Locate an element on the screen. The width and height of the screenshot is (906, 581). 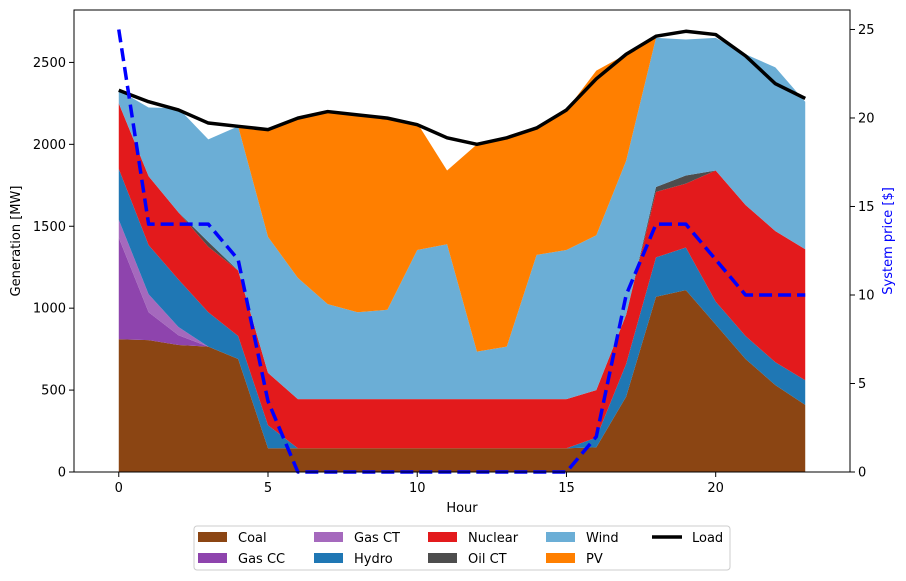
y2-axis-ticks: 0 5 10 15 20 25 is located at coordinates (862, 252).